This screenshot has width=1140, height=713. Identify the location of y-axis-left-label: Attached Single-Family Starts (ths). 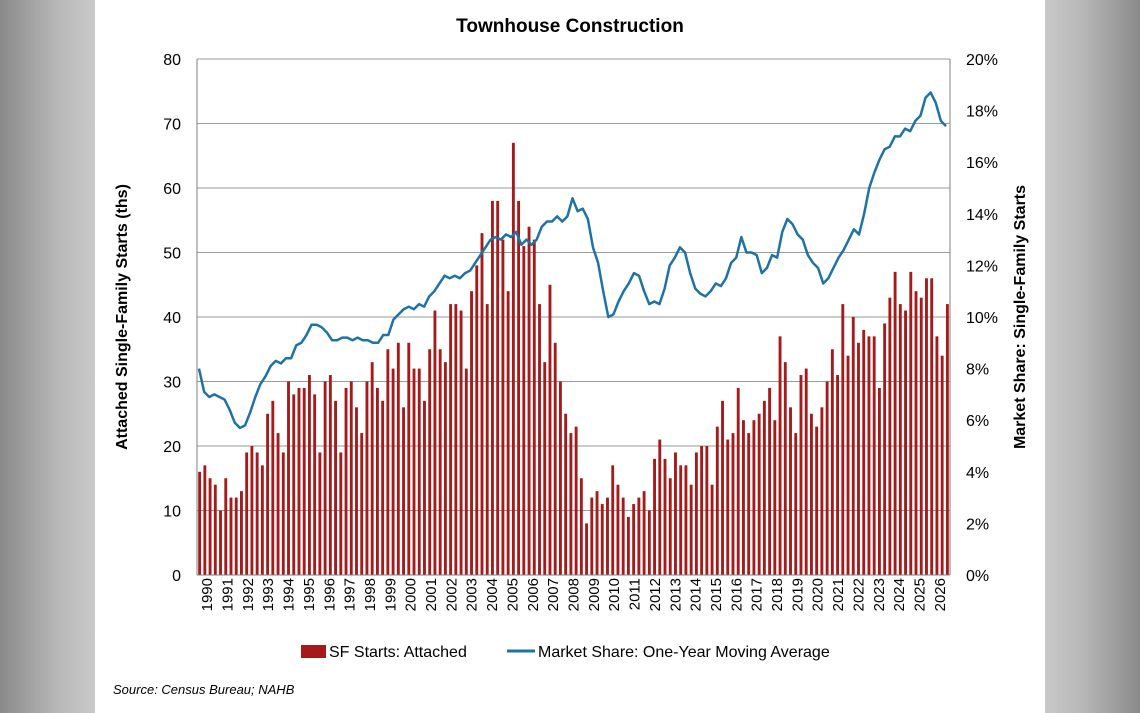
(122, 317).